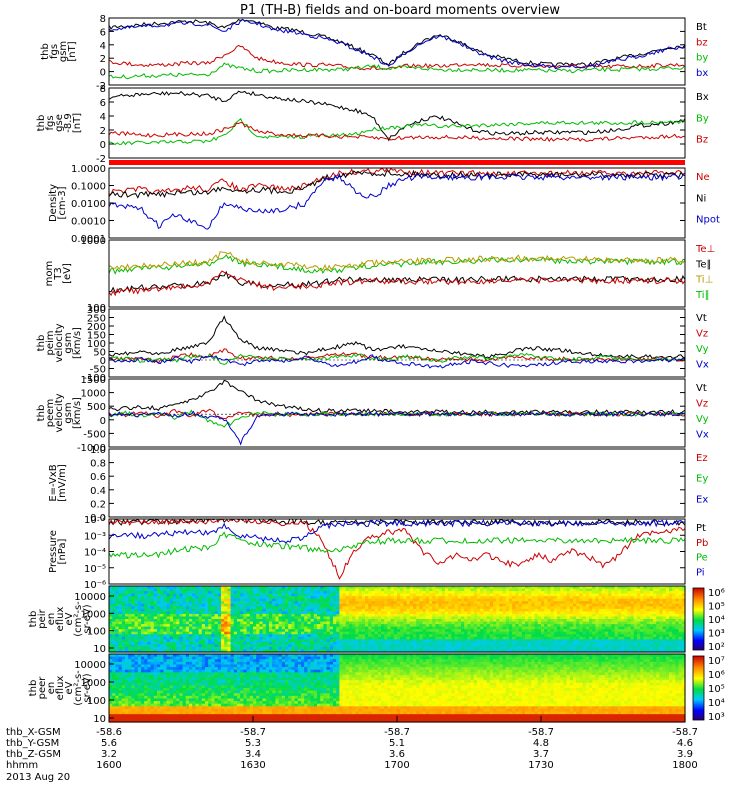 The width and height of the screenshot is (750, 800). I want to click on y-tick-label-efield: 0.8, so click(98, 464).